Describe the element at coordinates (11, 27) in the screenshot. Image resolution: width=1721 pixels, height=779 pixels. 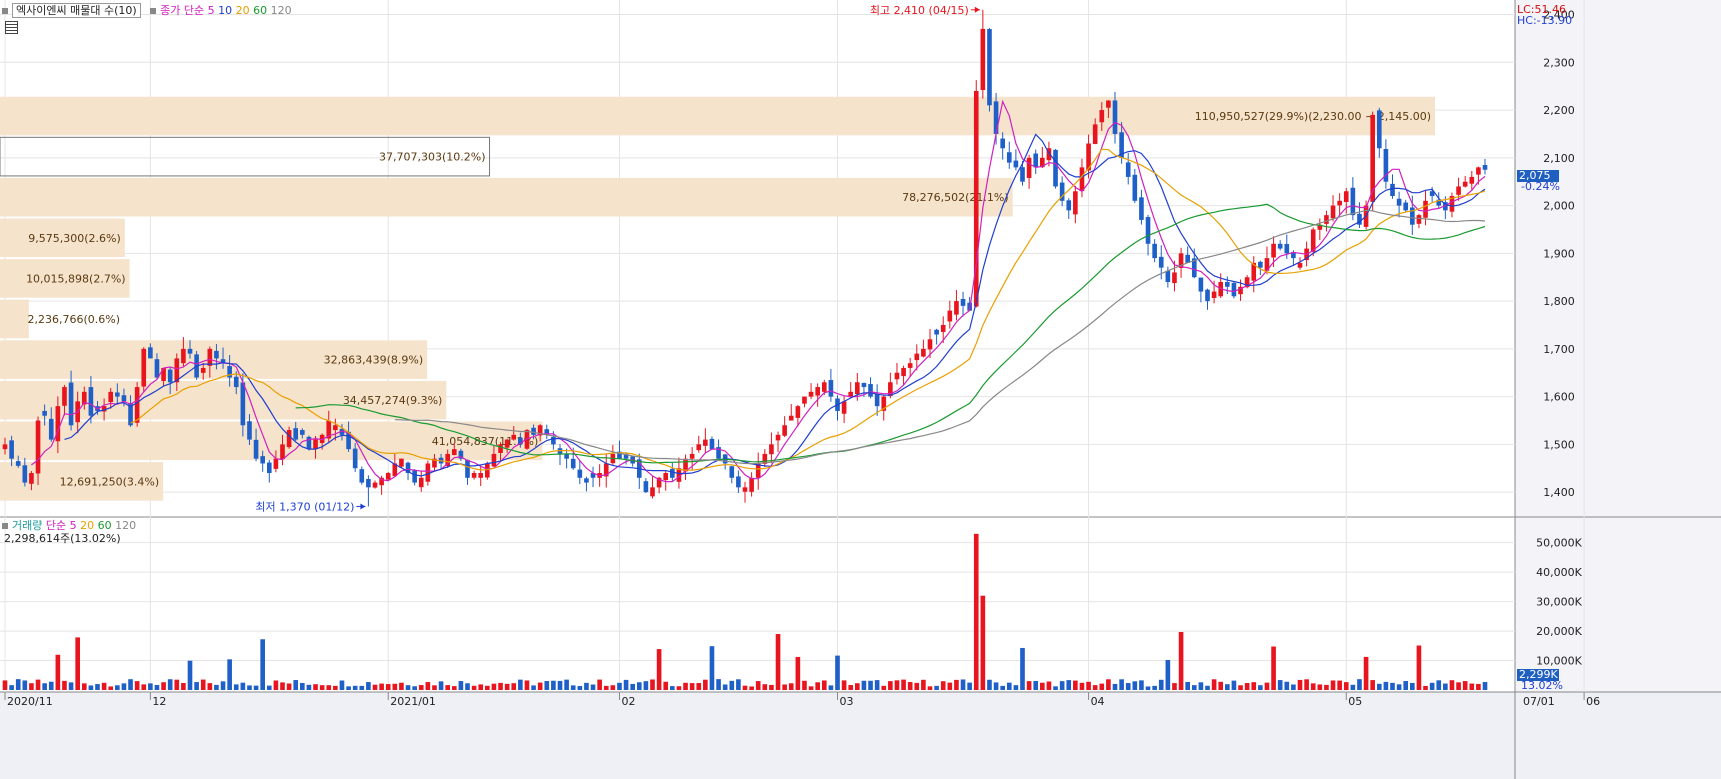
I see `grid-icon` at that location.